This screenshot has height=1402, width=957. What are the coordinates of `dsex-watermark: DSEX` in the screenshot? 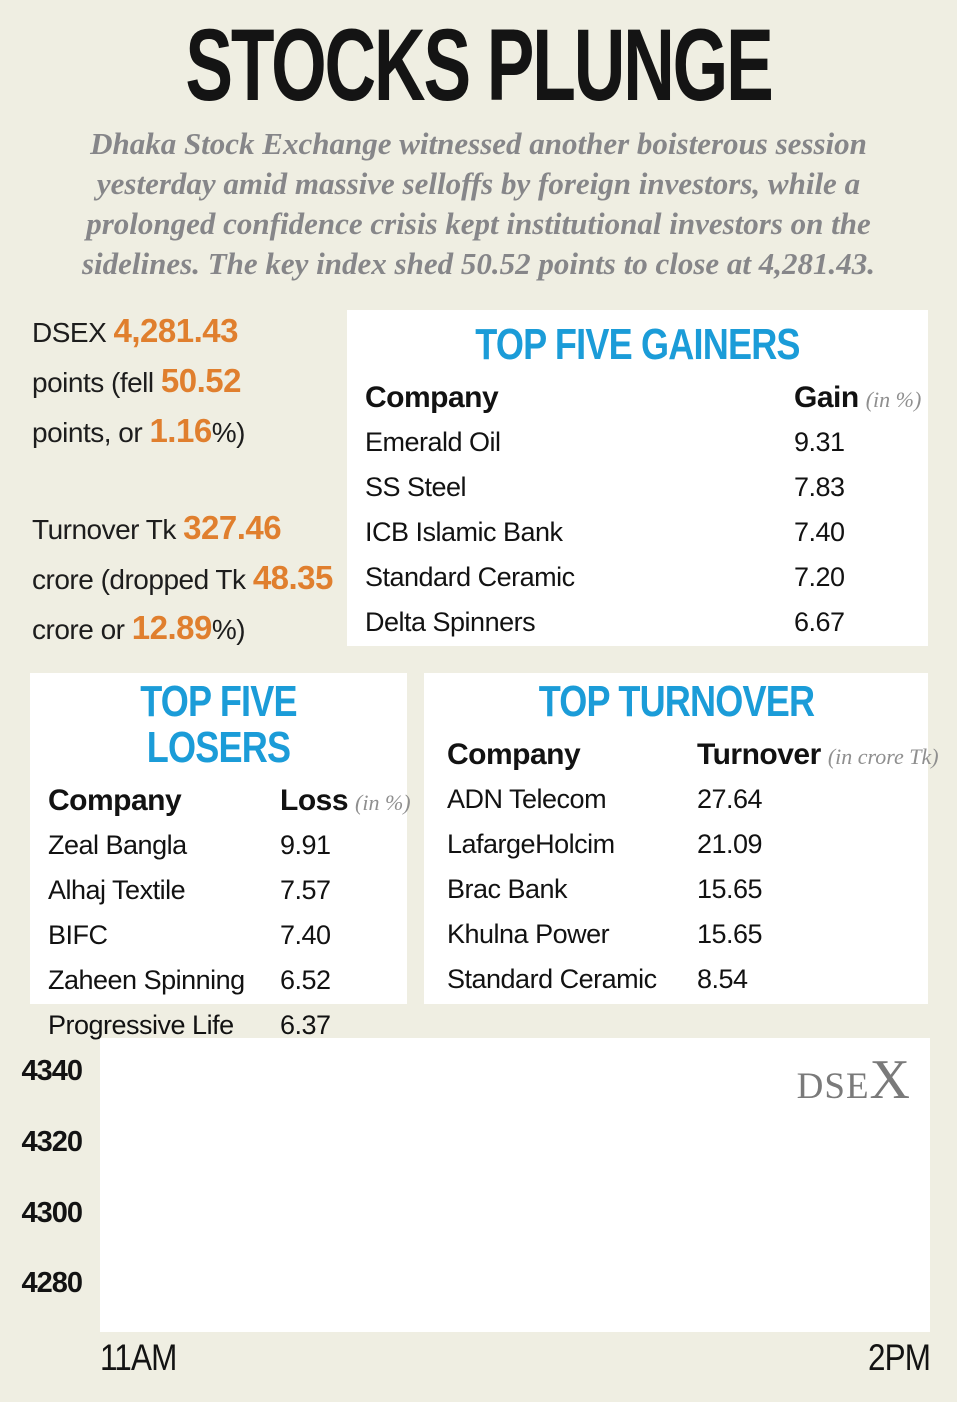 It's located at (853, 1080).